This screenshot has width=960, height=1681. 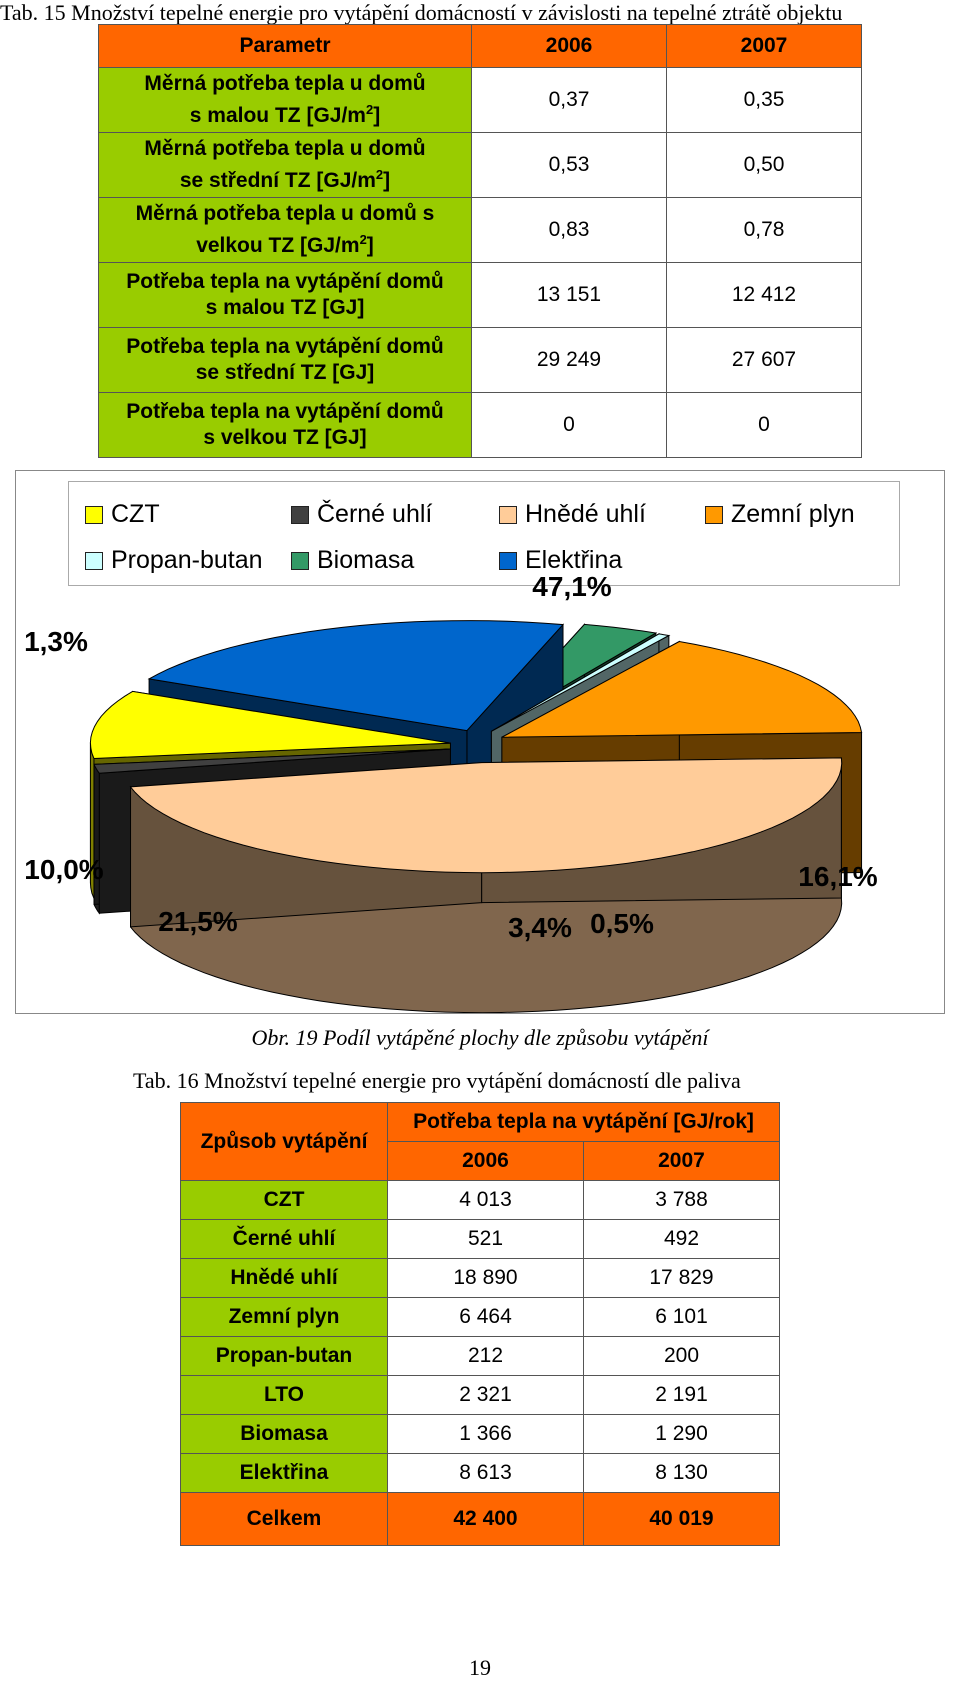 What do you see at coordinates (622, 923) in the screenshot?
I see `pie-value-label: 0,5%` at bounding box center [622, 923].